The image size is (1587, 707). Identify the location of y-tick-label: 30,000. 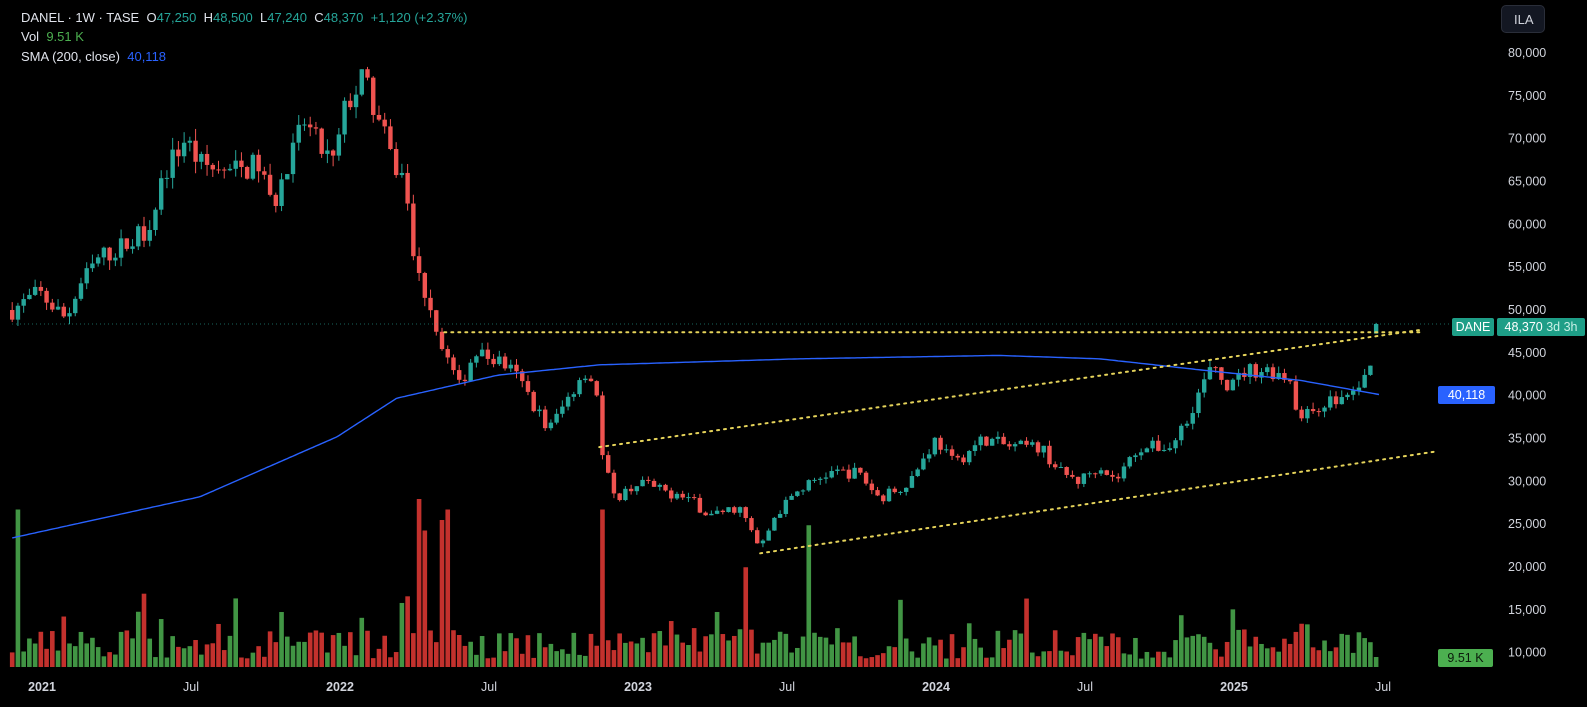
(1527, 481).